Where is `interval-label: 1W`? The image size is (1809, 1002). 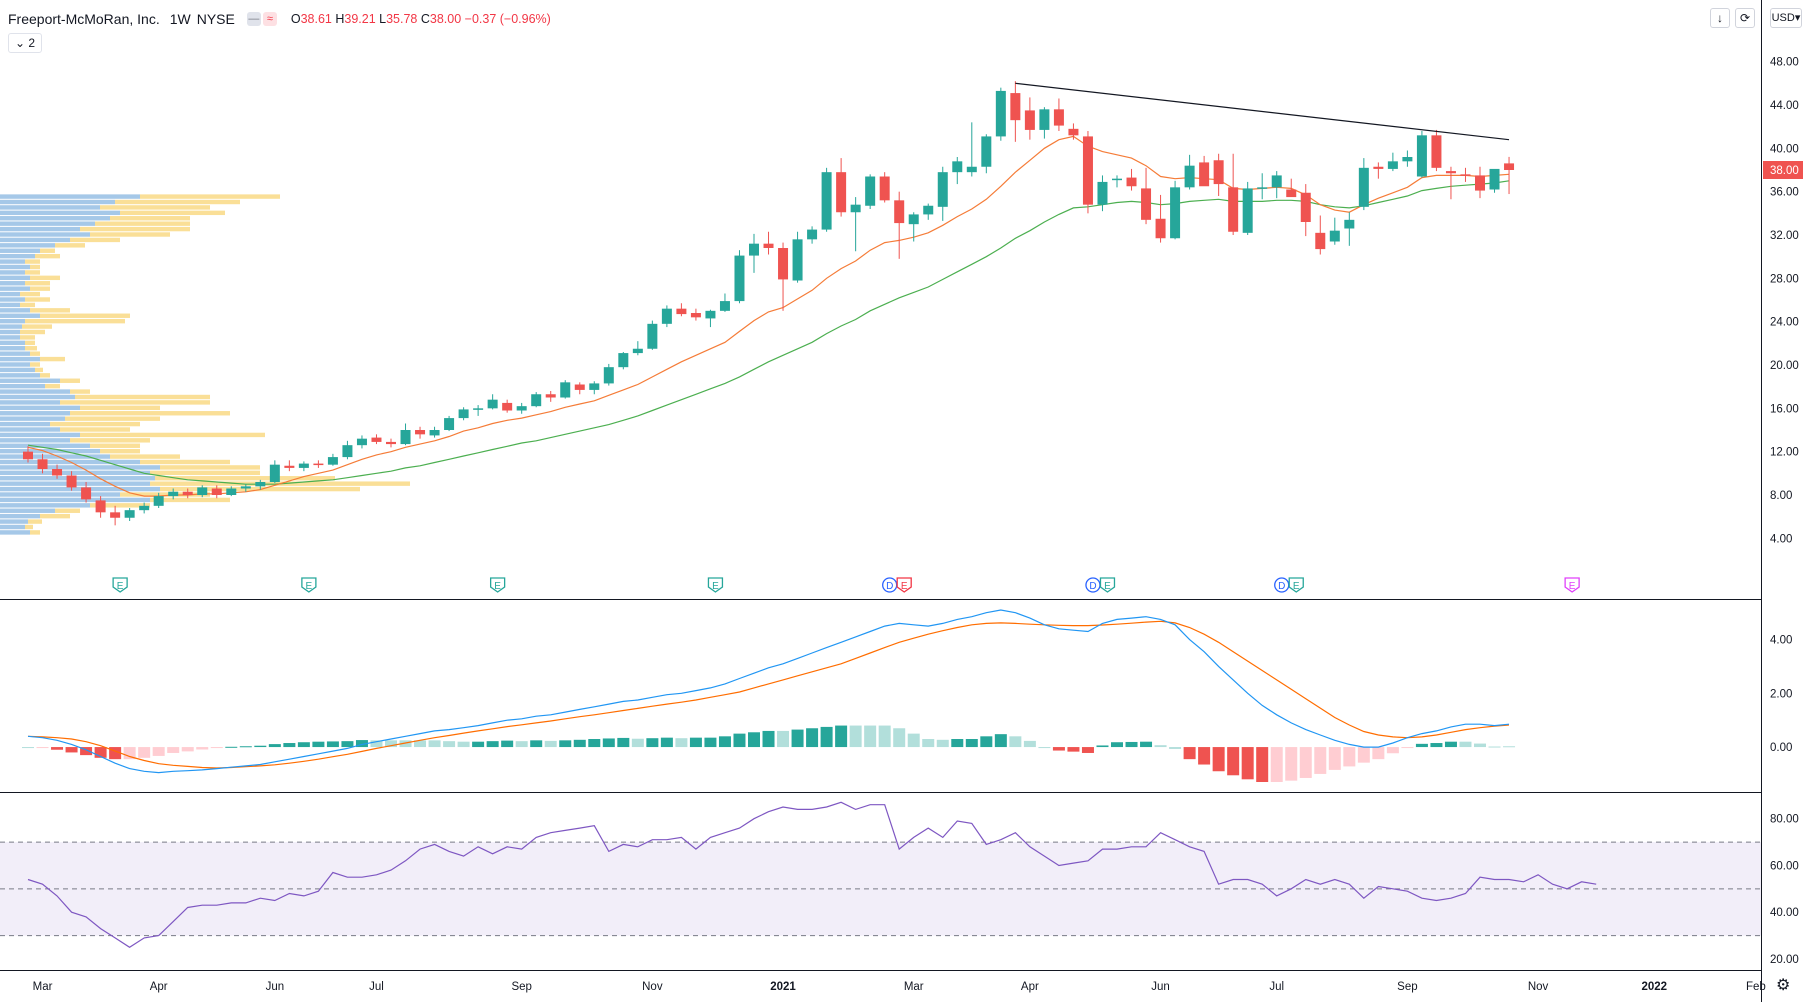 interval-label: 1W is located at coordinates (180, 19).